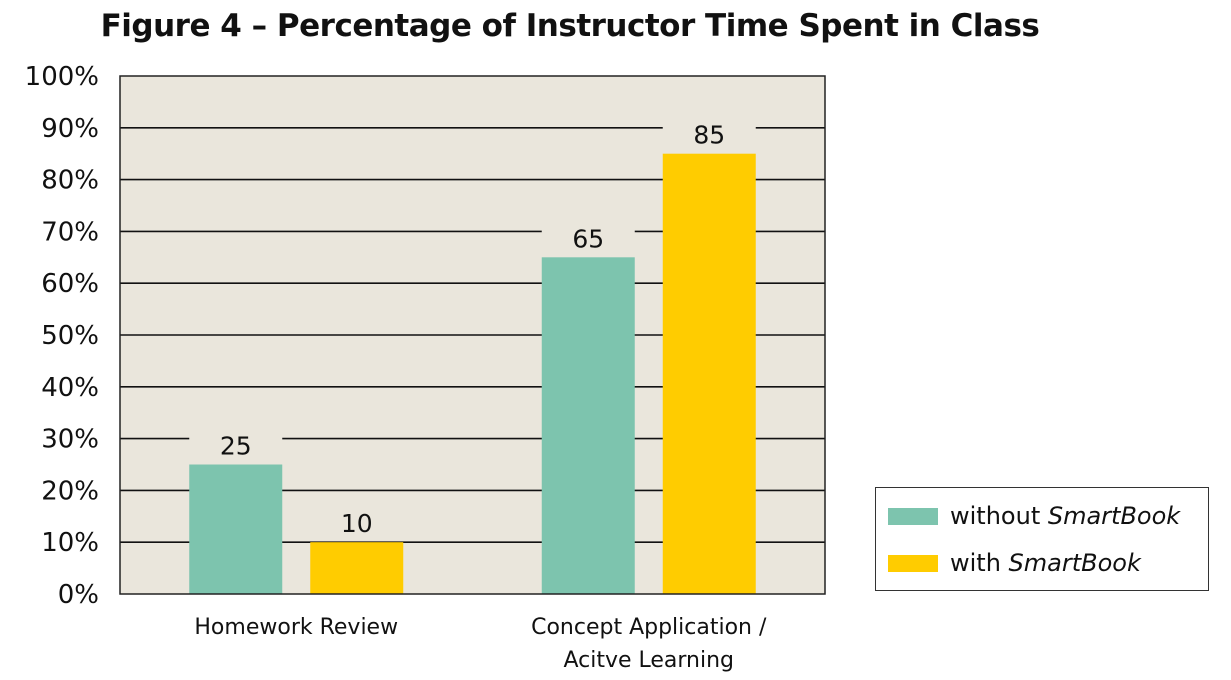 The height and width of the screenshot is (680, 1231). What do you see at coordinates (78, 595) in the screenshot?
I see `y-tick-label: 0%` at bounding box center [78, 595].